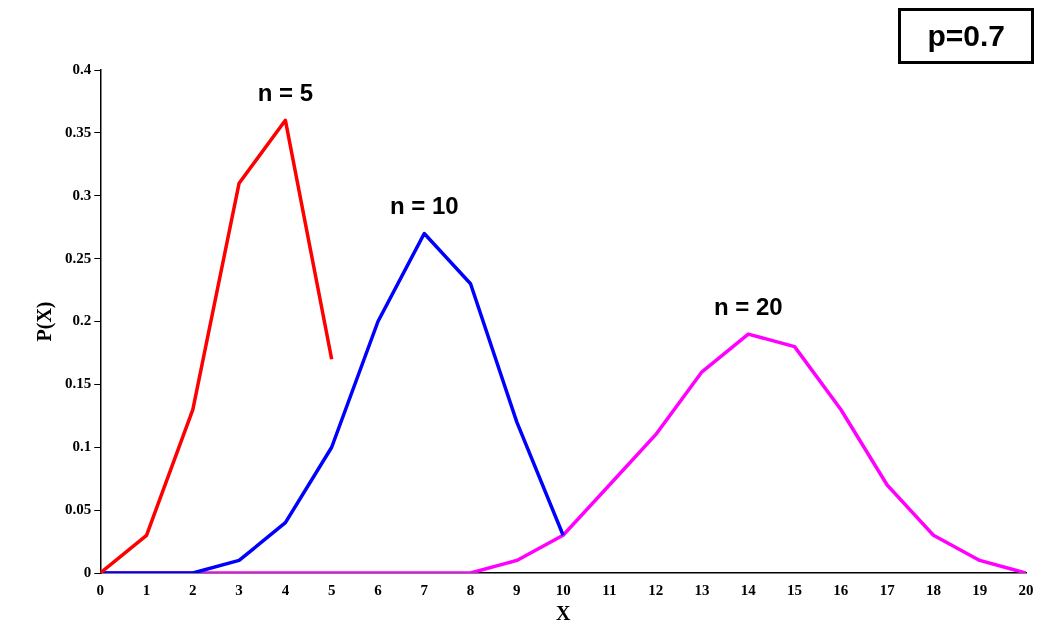  I want to click on x-tick-label: 2, so click(193, 589).